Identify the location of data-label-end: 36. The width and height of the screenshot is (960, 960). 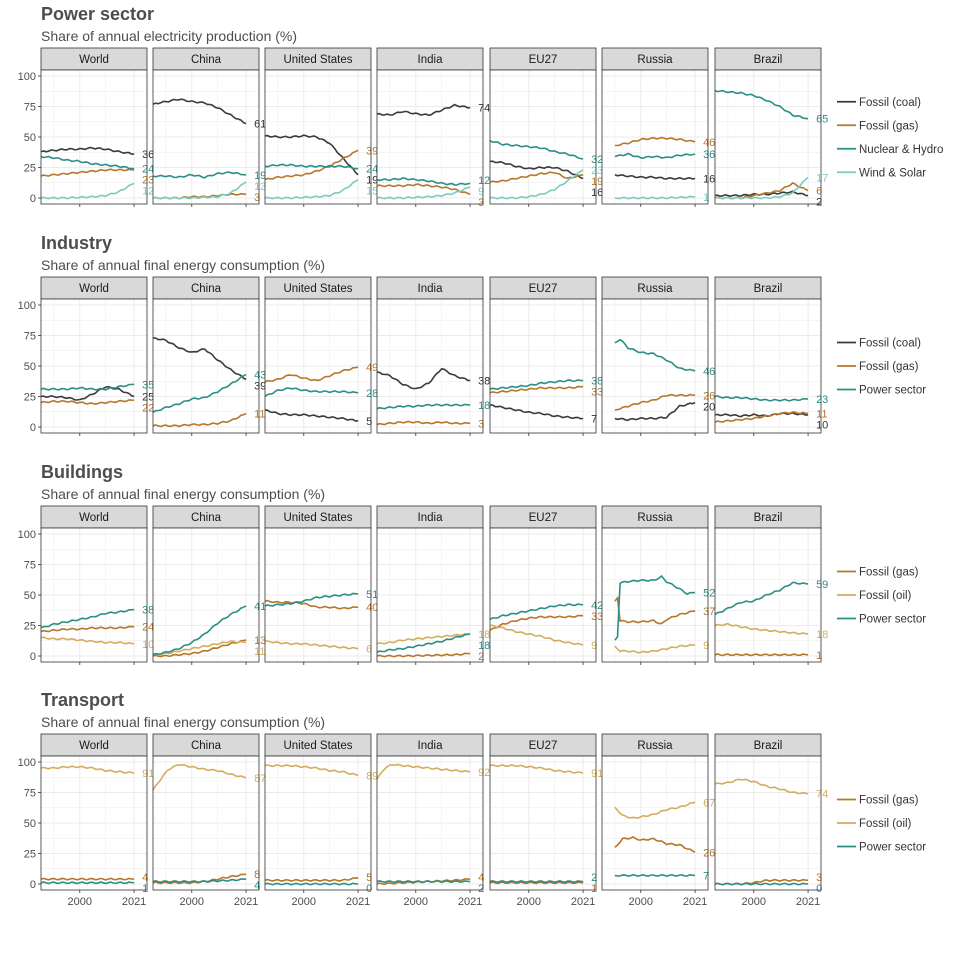
(709, 155).